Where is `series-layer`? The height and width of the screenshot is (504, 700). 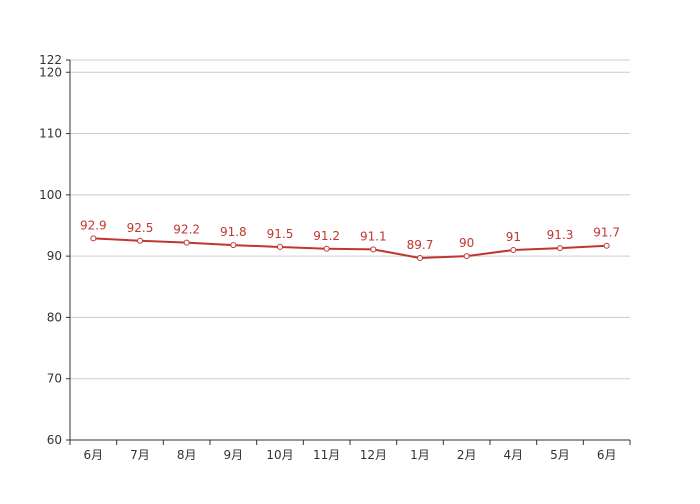
series-layer is located at coordinates (350, 248).